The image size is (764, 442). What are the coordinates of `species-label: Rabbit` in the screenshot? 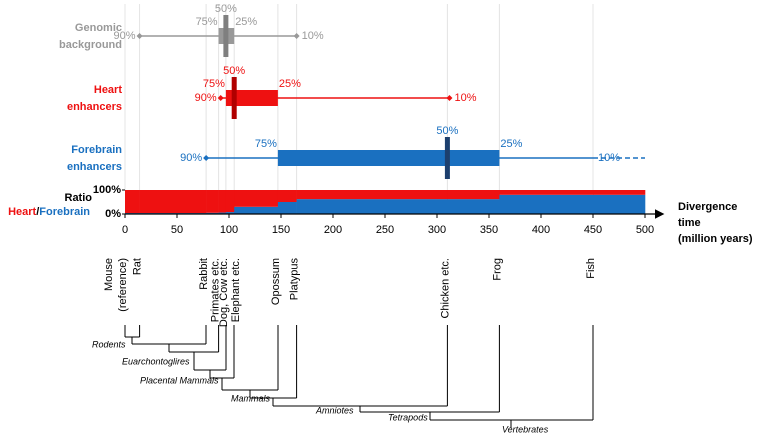 It's located at (204, 274).